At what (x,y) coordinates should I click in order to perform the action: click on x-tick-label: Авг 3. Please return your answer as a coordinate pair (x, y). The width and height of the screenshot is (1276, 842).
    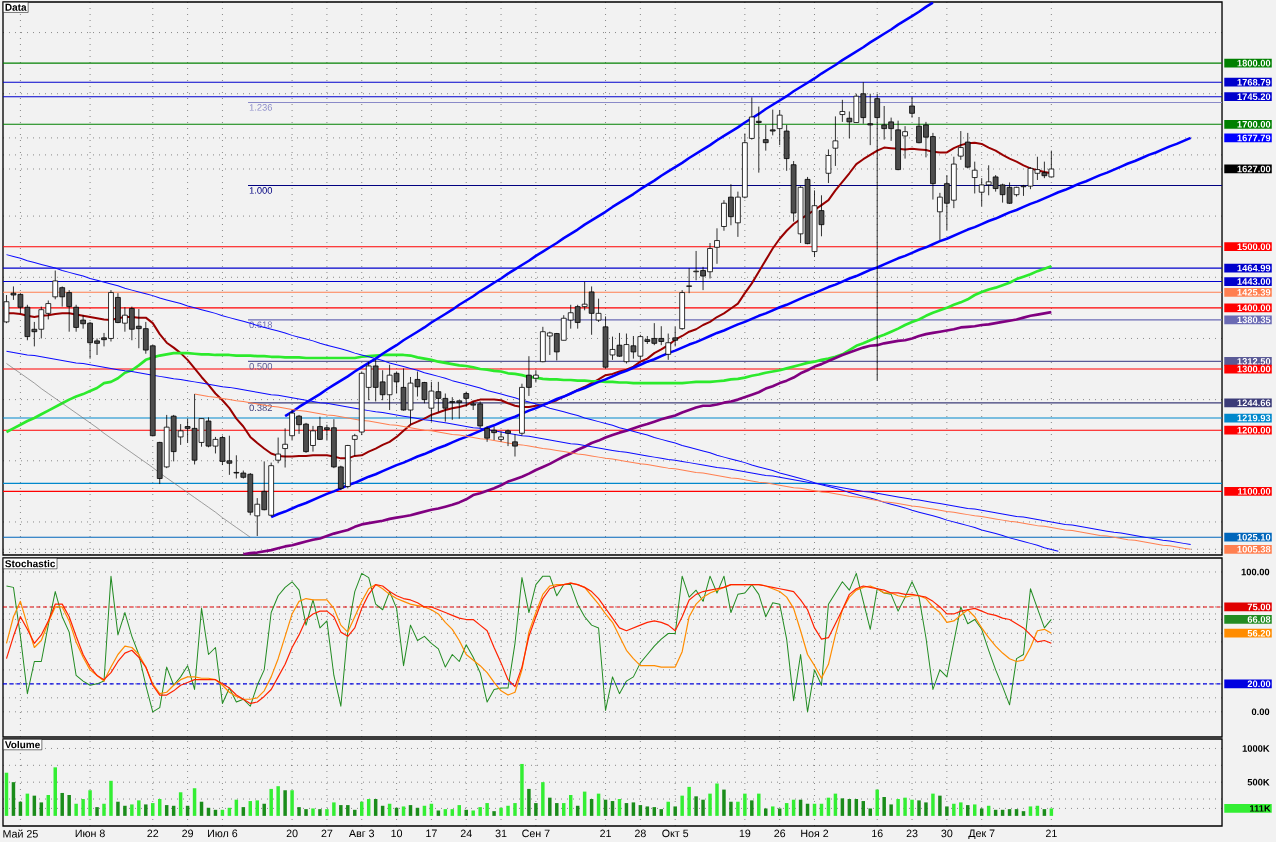
    Looking at the image, I should click on (361, 833).